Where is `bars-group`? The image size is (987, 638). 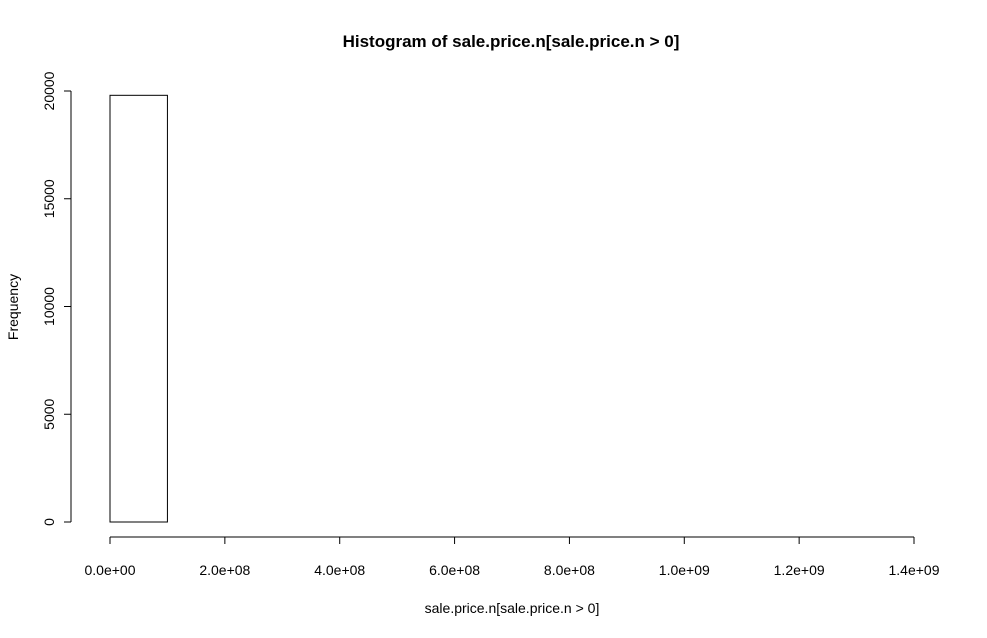
bars-group is located at coordinates (138, 308).